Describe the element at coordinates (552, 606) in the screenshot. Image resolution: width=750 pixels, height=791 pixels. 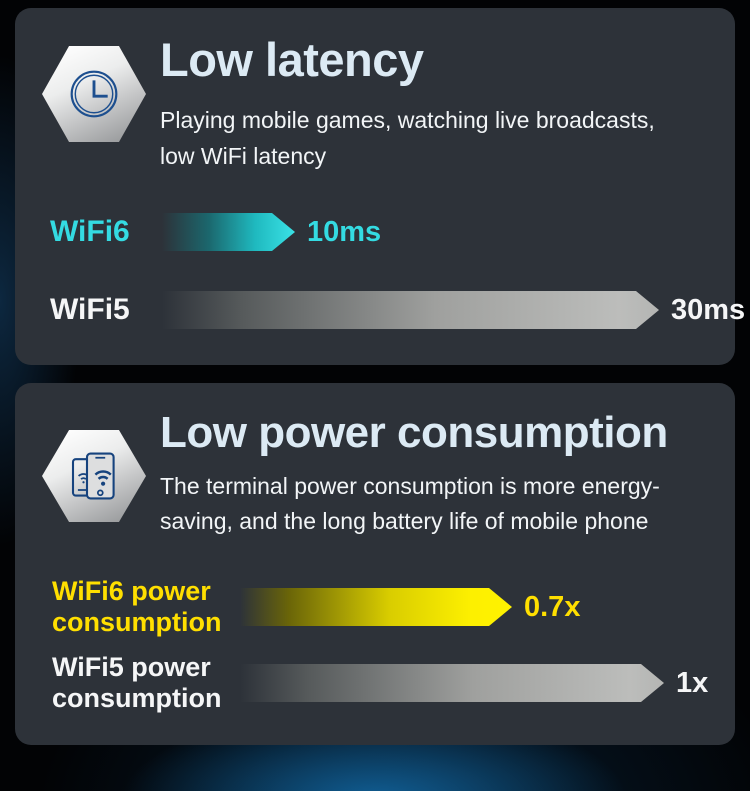
I see `wifi6-power-value: 0.7x` at that location.